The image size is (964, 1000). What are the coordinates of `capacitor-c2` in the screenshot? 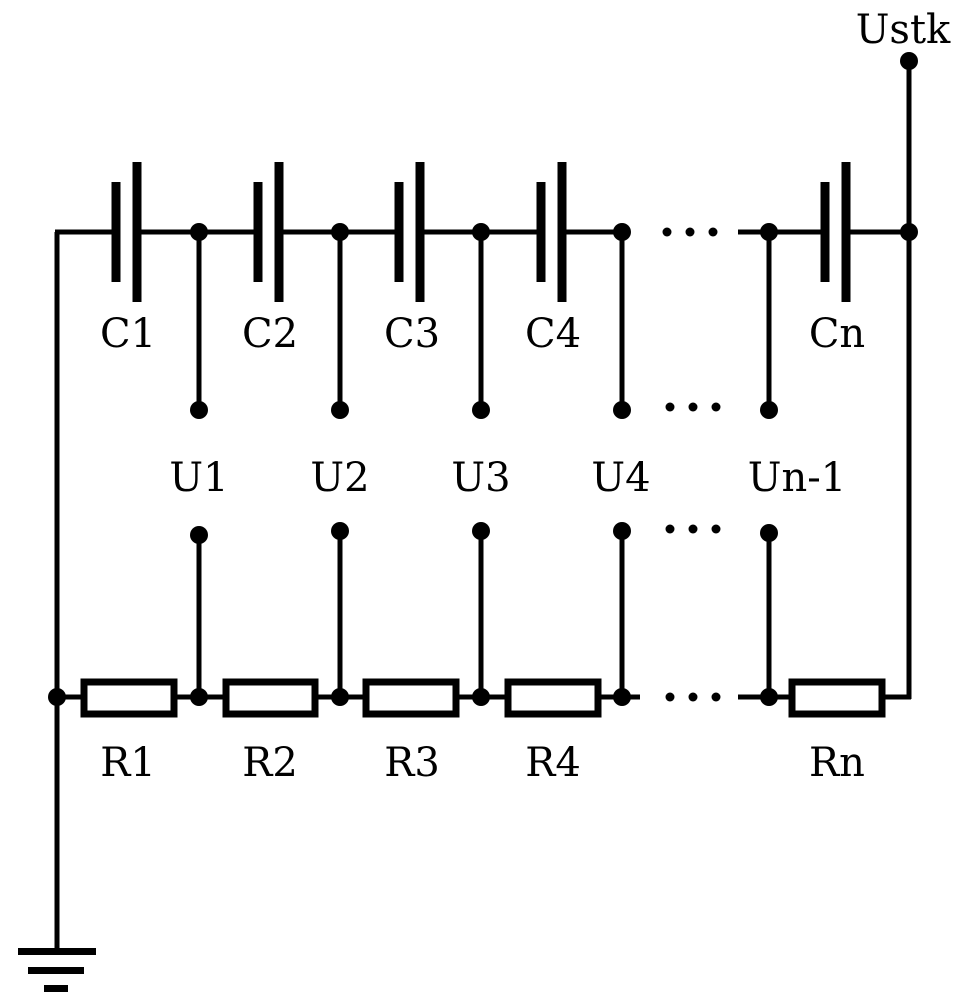 It's located at (268, 232).